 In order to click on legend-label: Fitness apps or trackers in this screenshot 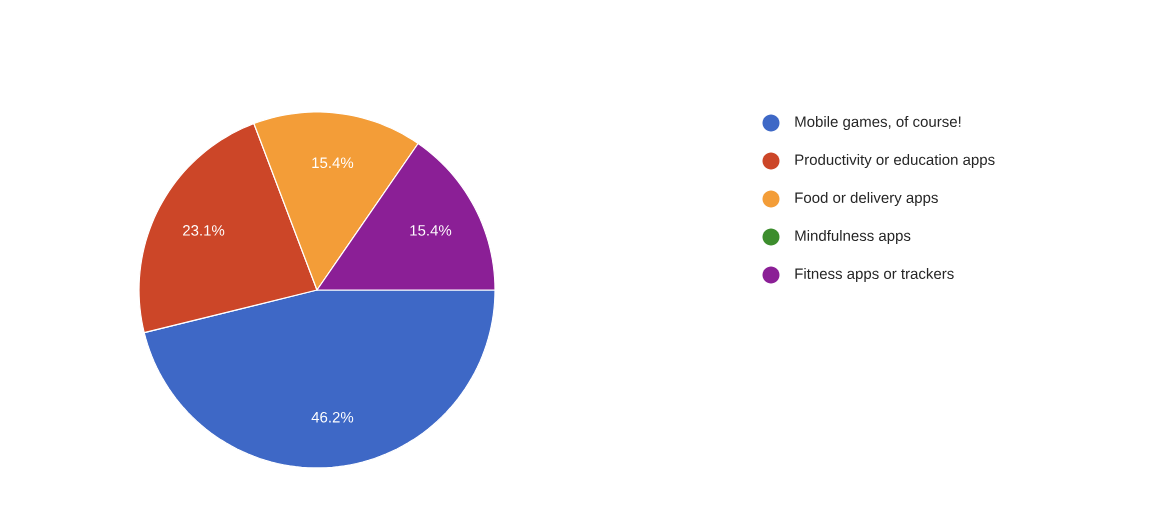, I will do `click(874, 275)`.